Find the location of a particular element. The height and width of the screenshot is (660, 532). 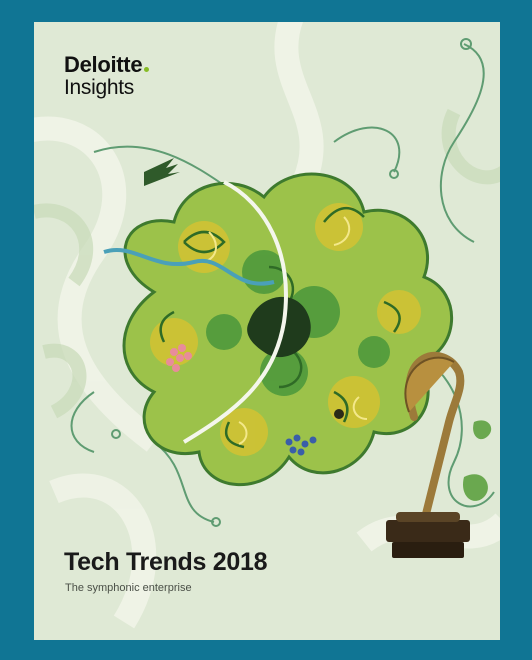

cover-title: Tech Trends 2018 is located at coordinates (166, 562).